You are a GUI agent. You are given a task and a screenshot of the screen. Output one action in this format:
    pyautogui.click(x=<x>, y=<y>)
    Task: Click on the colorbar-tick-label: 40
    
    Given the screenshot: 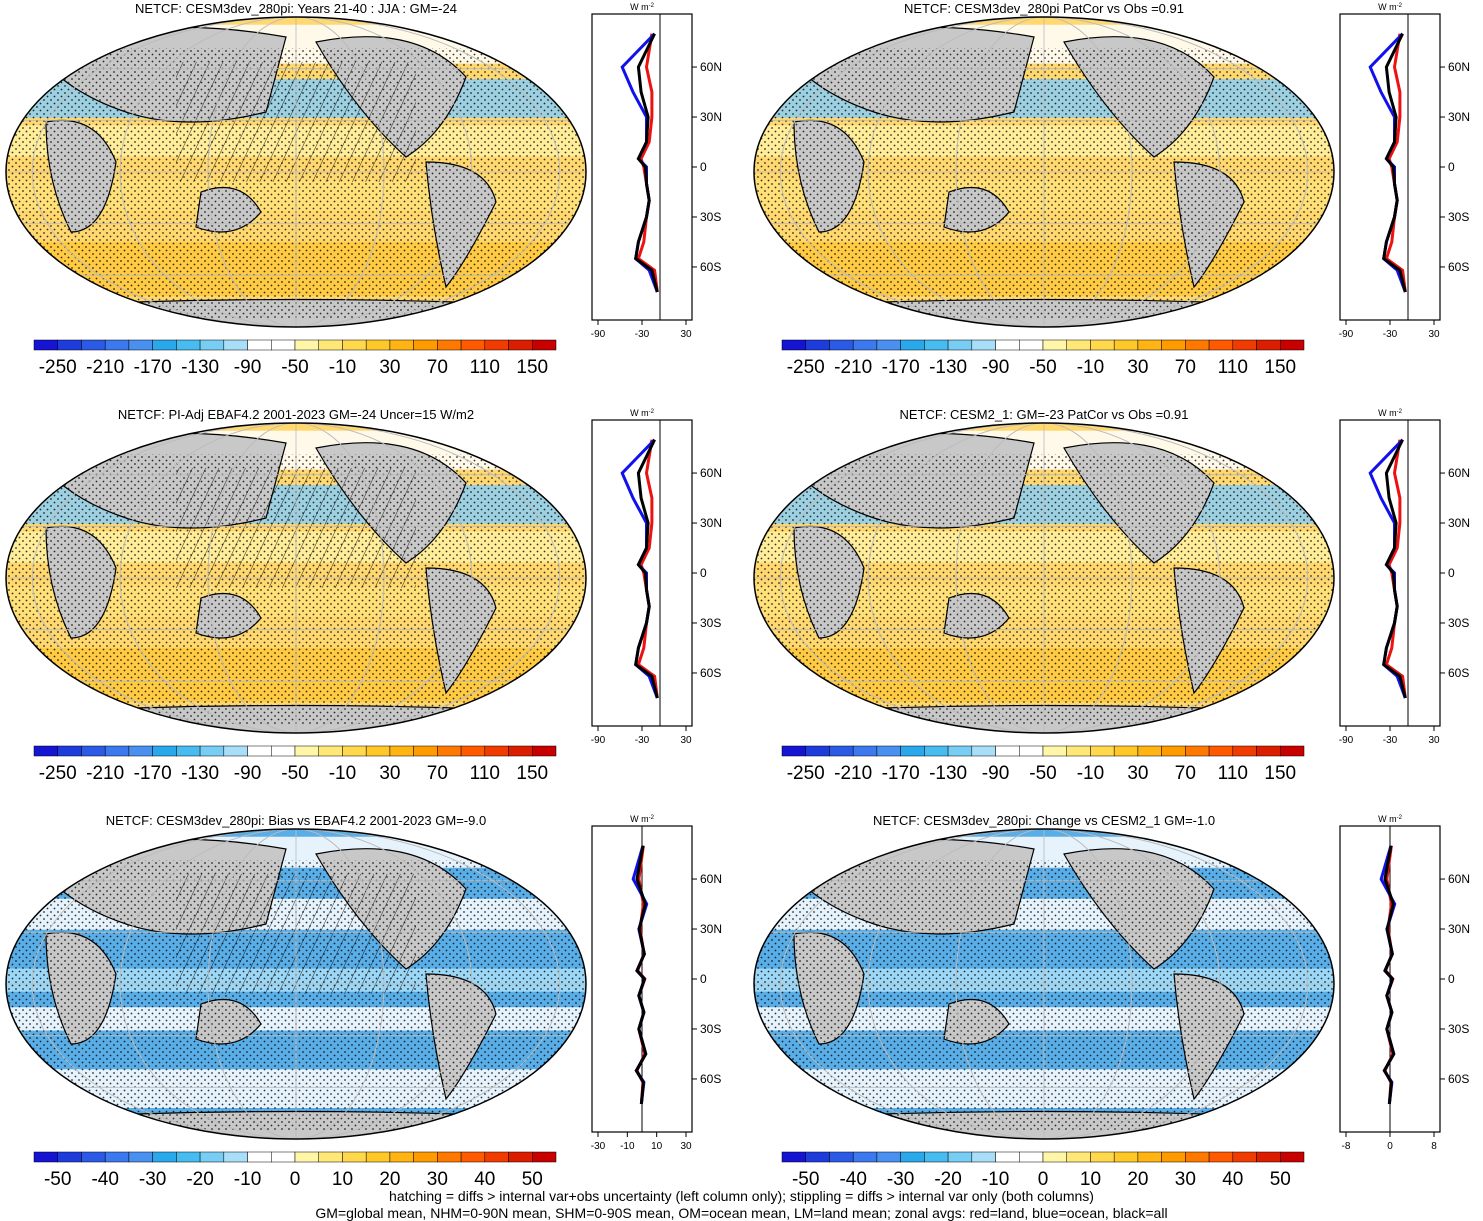 What is the action you would take?
    pyautogui.click(x=1232, y=1179)
    